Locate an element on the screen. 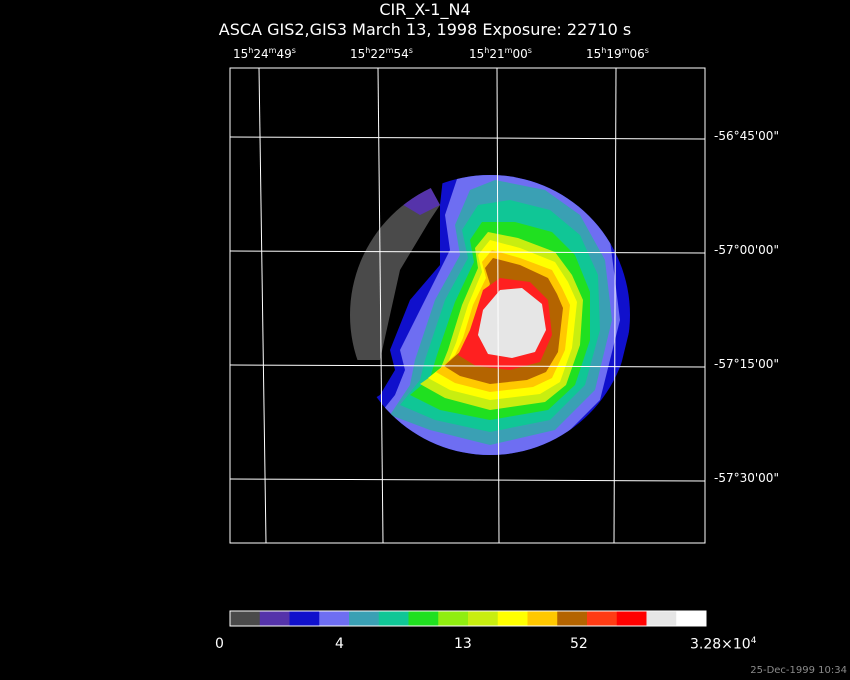 The width and height of the screenshot is (850, 680). colorbar-frame is located at coordinates (468, 618).